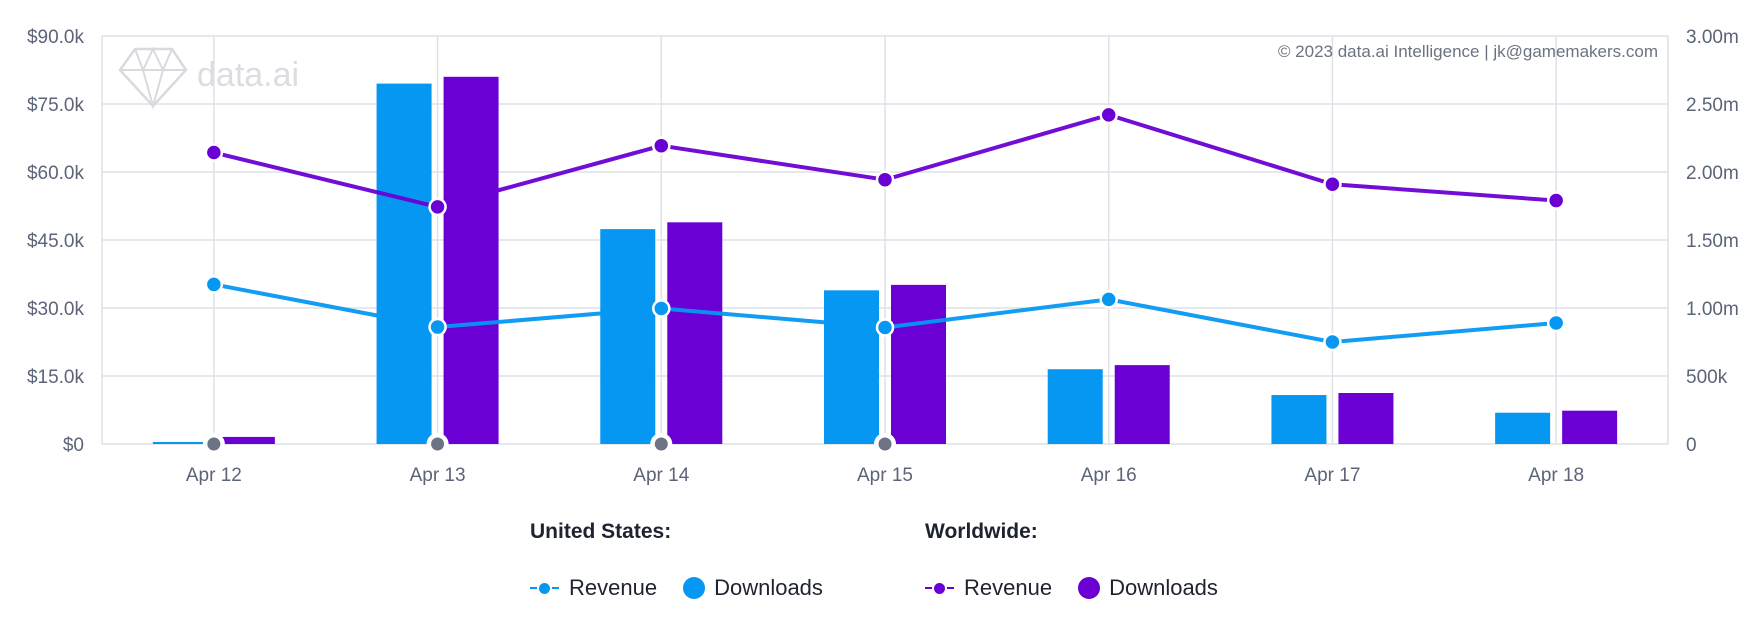 Image resolution: width=1764 pixels, height=633 pixels. Describe the element at coordinates (1712, 105) in the screenshot. I see `y-right-tick-label: 2.50m` at that location.